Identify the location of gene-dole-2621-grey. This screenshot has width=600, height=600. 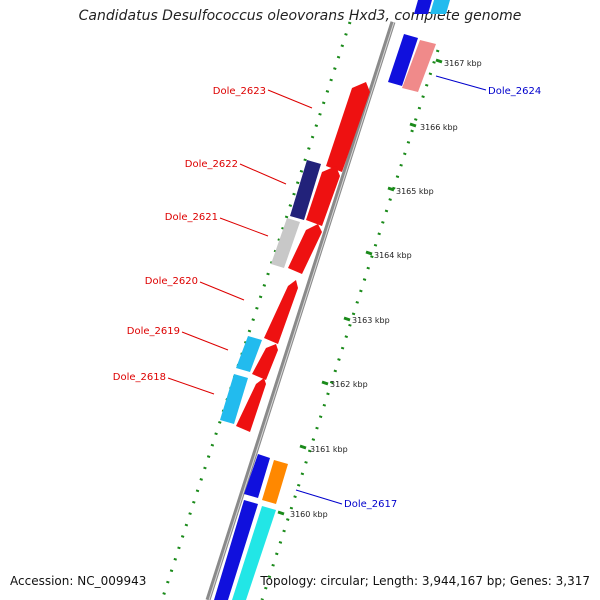
(285, 243).